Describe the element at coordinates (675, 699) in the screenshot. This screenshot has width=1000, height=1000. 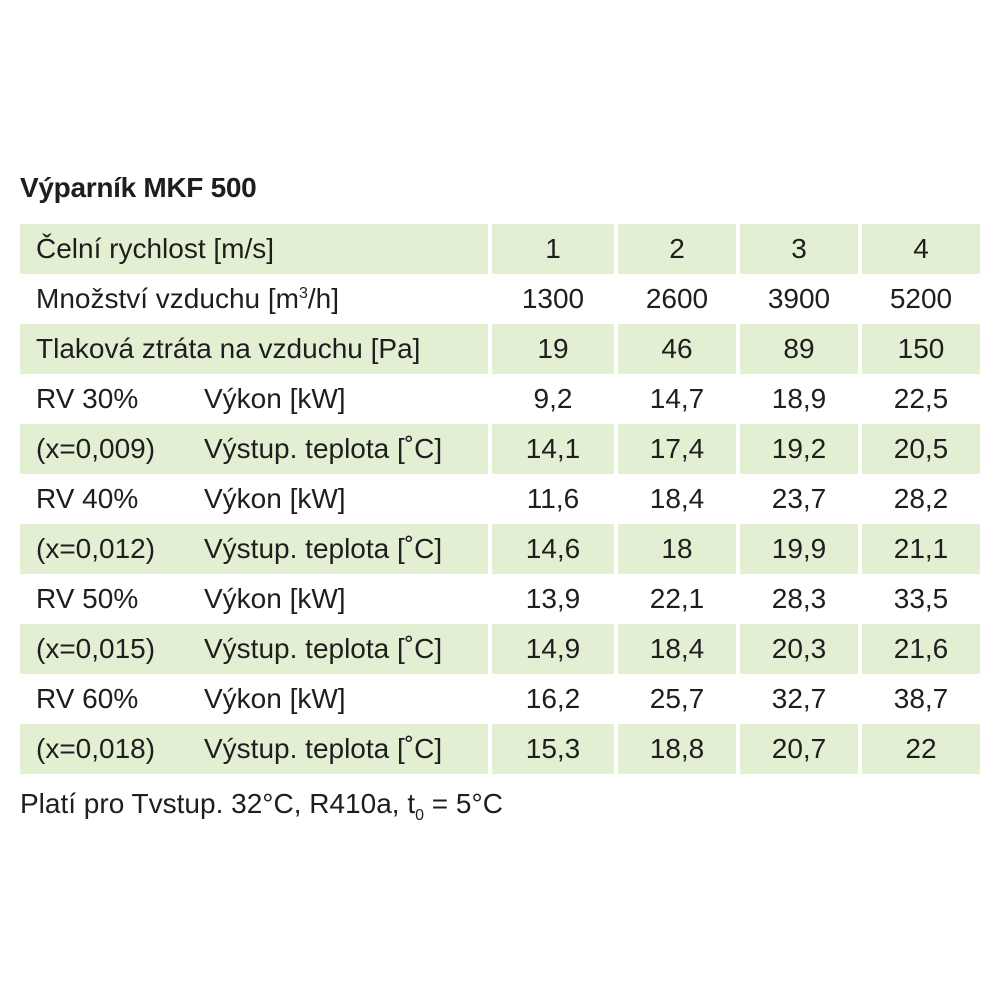
I see `table-cell: 25,7` at that location.